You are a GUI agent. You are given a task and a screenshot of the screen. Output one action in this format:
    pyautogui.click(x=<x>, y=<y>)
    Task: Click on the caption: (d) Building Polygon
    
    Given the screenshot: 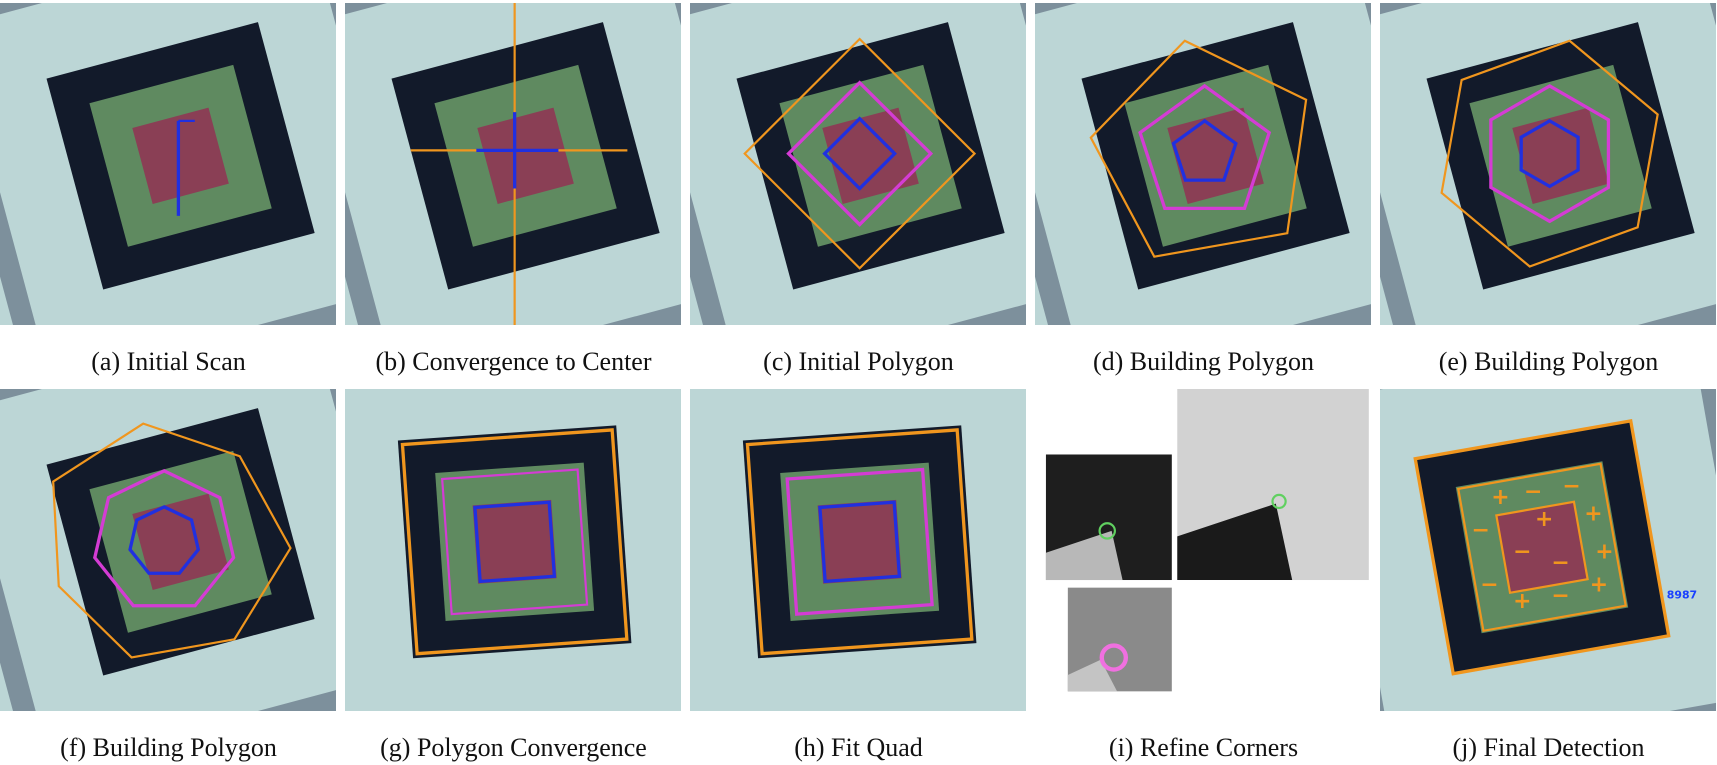 What is the action you would take?
    pyautogui.click(x=1203, y=361)
    